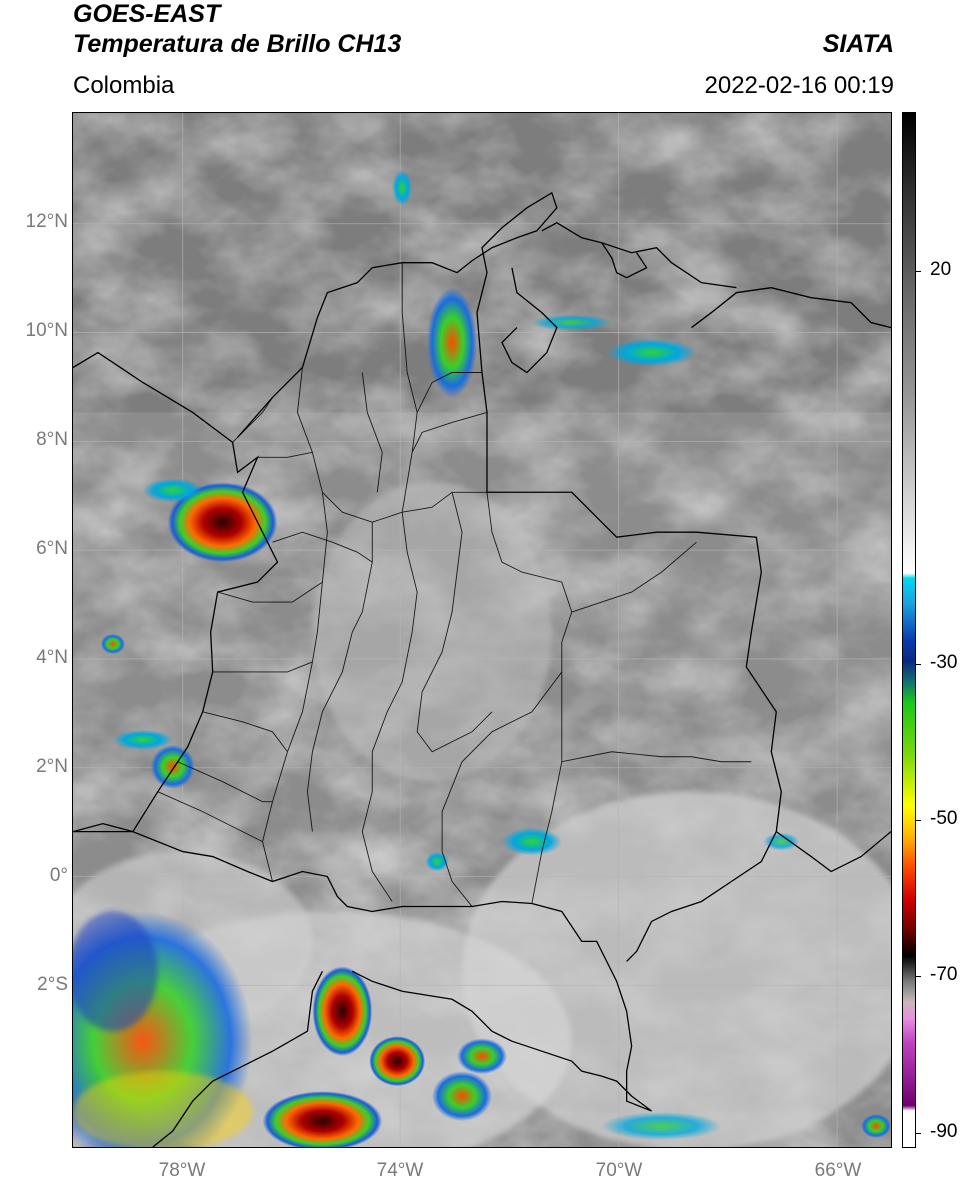 The width and height of the screenshot is (966, 1190). I want to click on lon-tick-78w: 78°W, so click(182, 1170).